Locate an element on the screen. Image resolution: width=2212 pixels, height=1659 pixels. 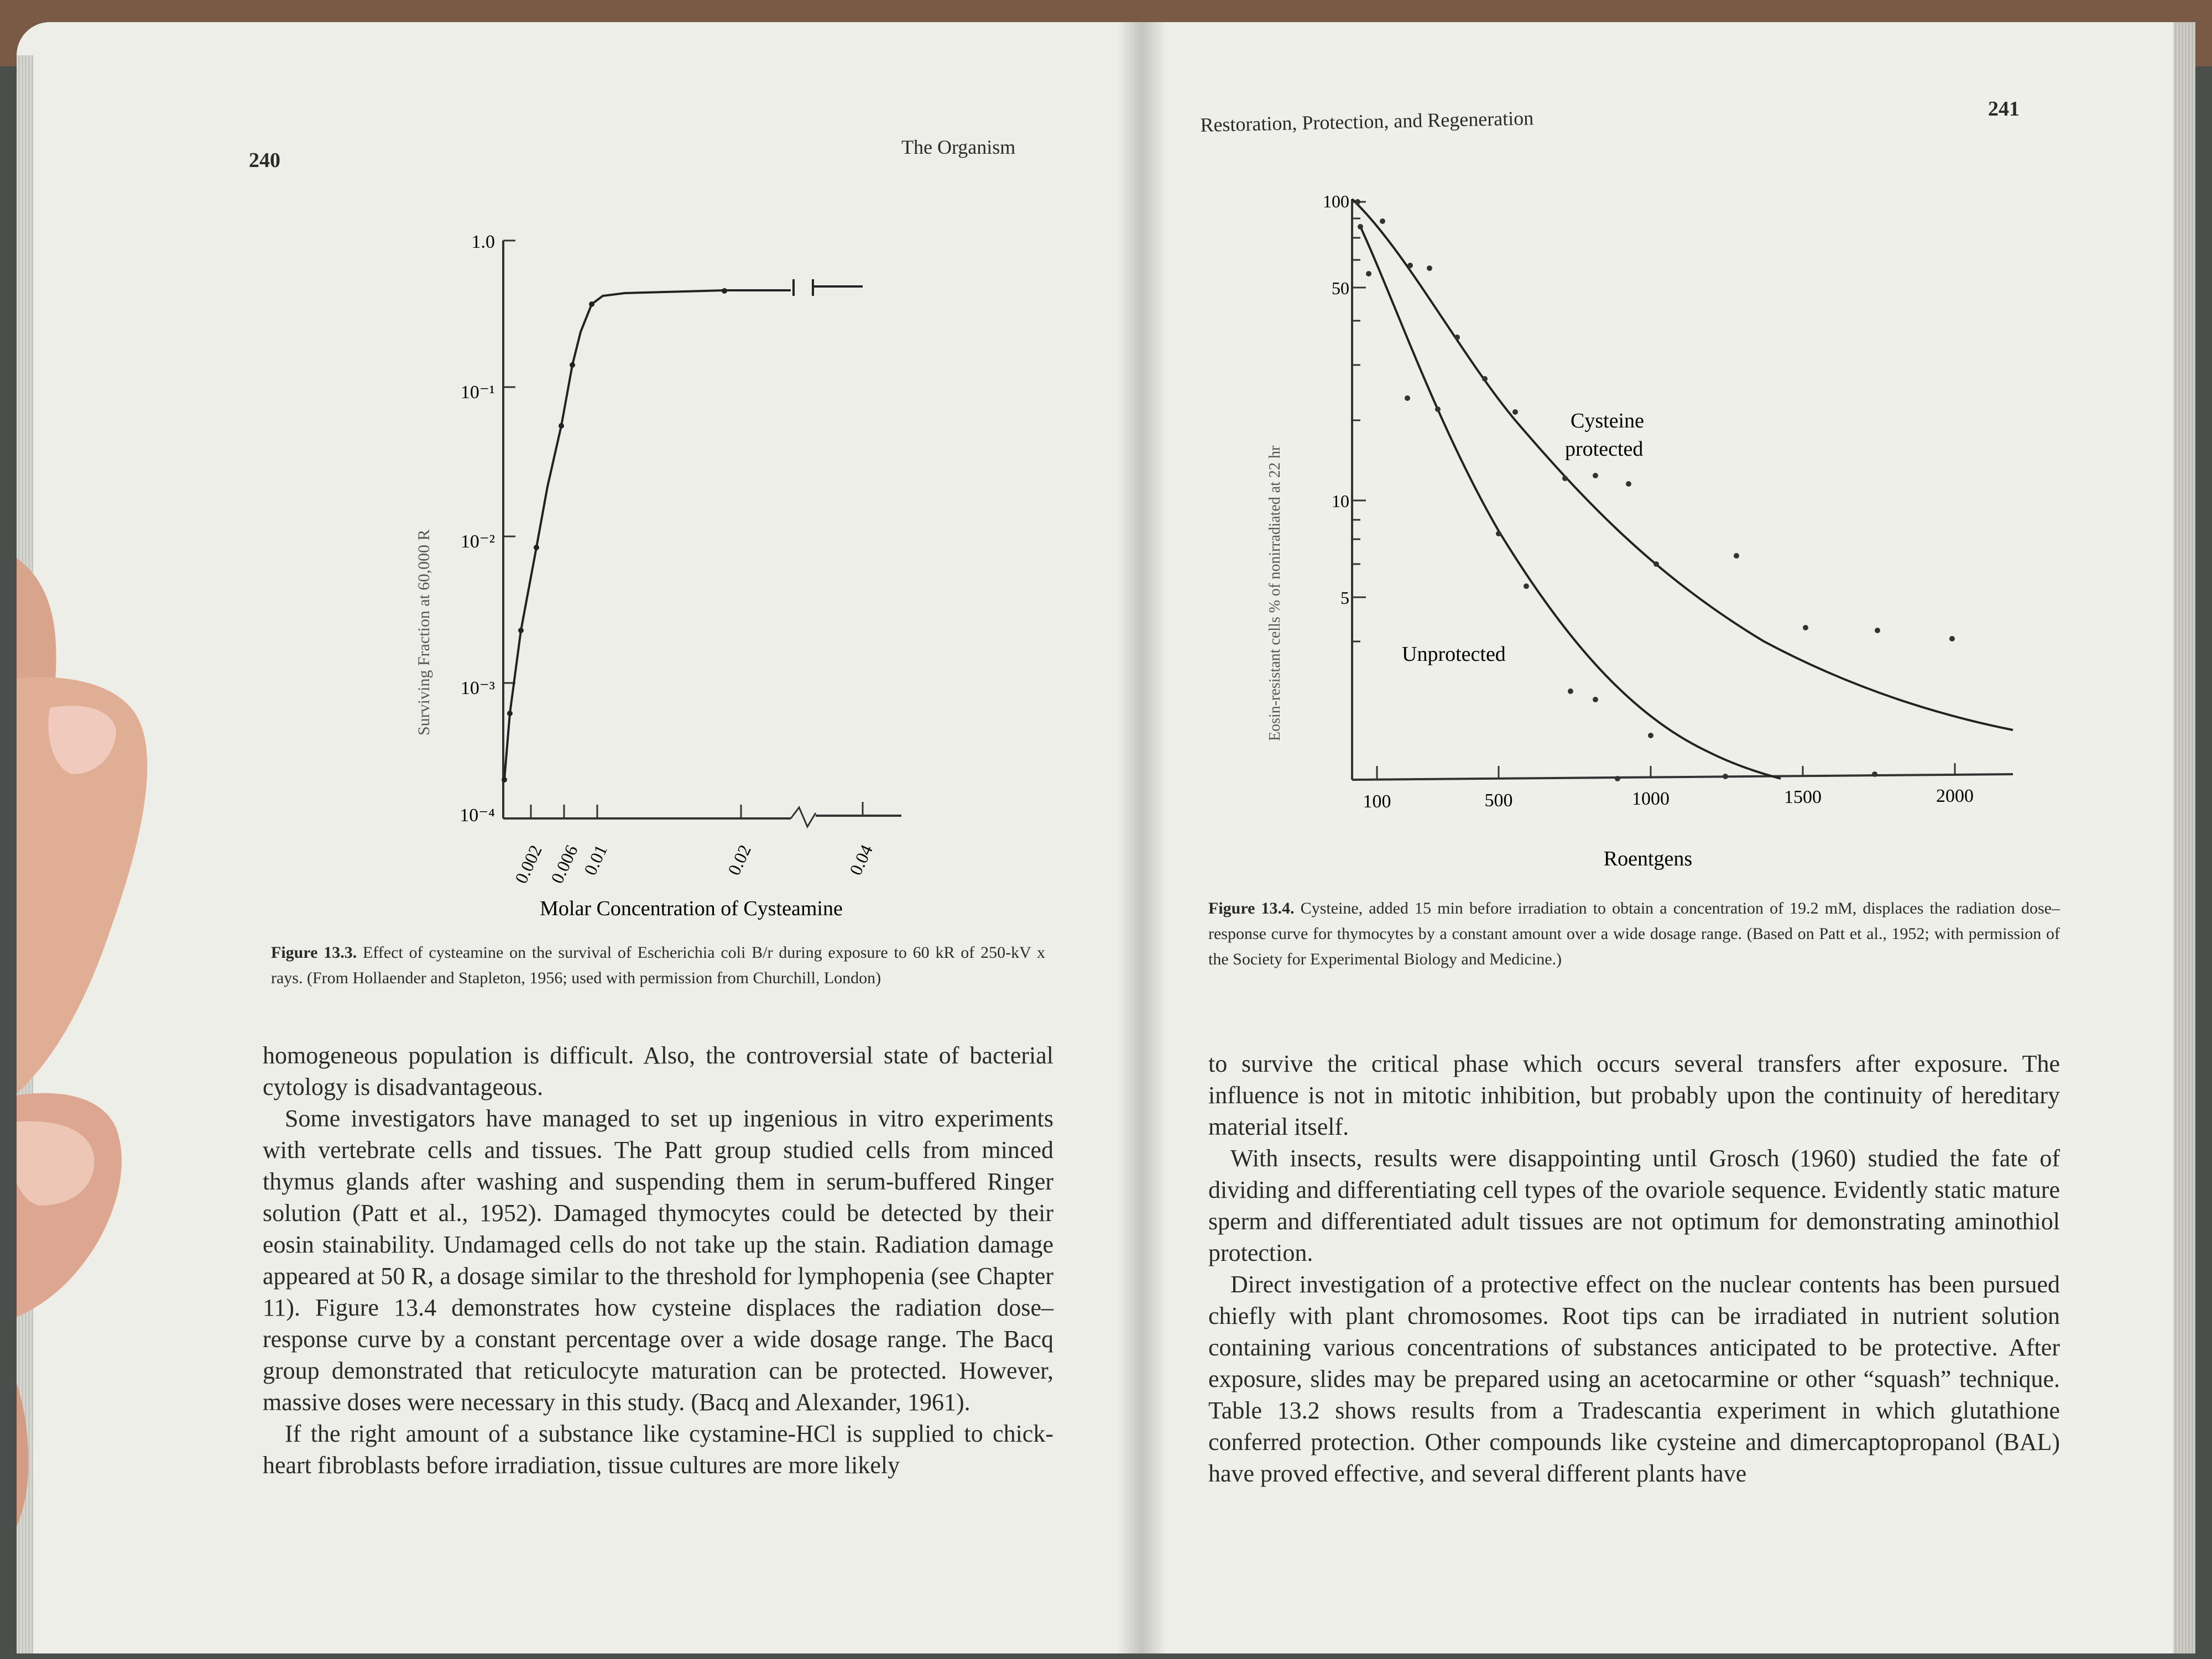
x-tick-label: 500 is located at coordinates (1499, 801).